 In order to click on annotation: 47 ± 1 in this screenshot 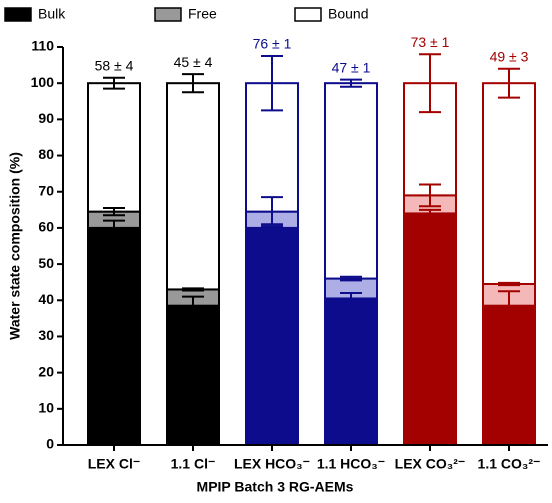, I will do `click(351, 67)`.